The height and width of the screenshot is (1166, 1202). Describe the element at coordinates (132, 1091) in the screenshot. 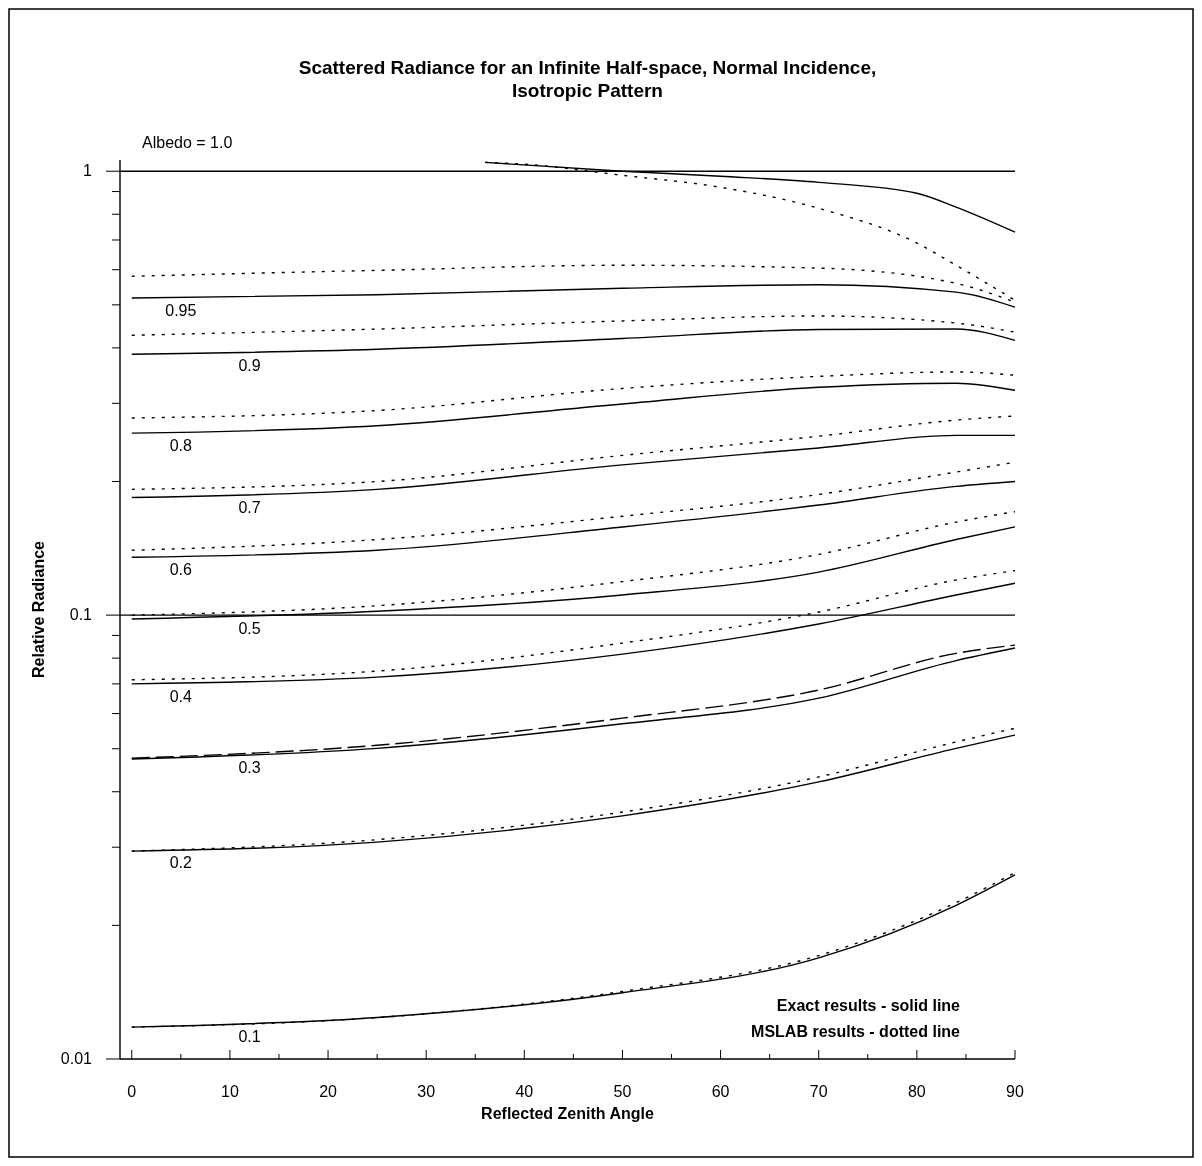

I see `x-tick-label: 0` at that location.